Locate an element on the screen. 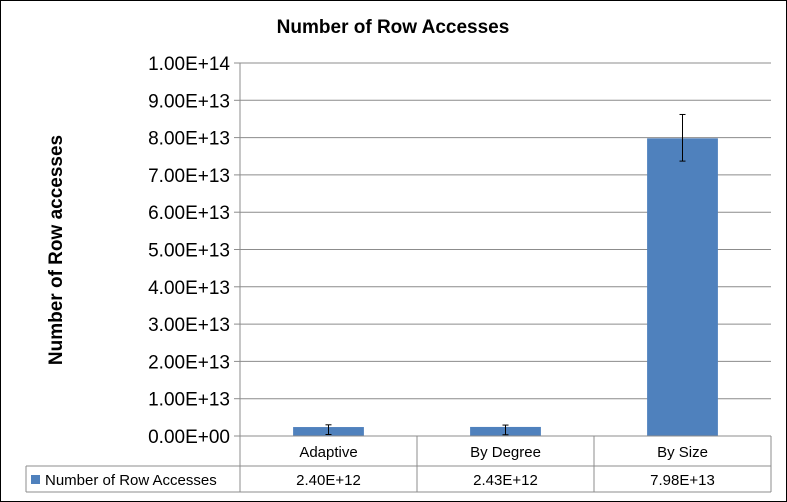  x-category-label: By Size is located at coordinates (682, 452).